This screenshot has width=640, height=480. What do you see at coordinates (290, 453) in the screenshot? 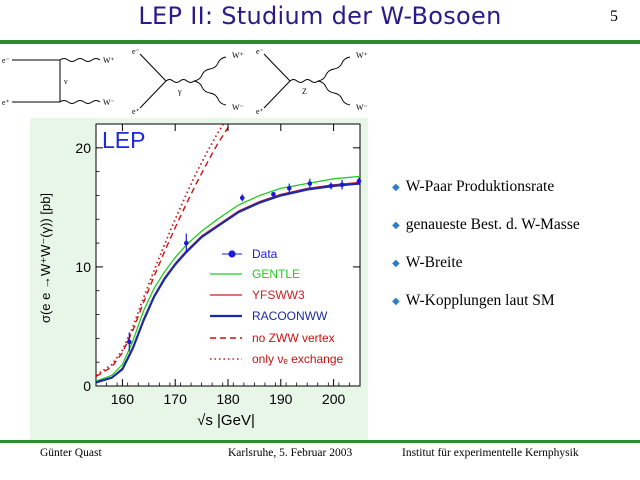
I see `footer-place-date: Karlsruhe, 5. Februar 2003` at bounding box center [290, 453].